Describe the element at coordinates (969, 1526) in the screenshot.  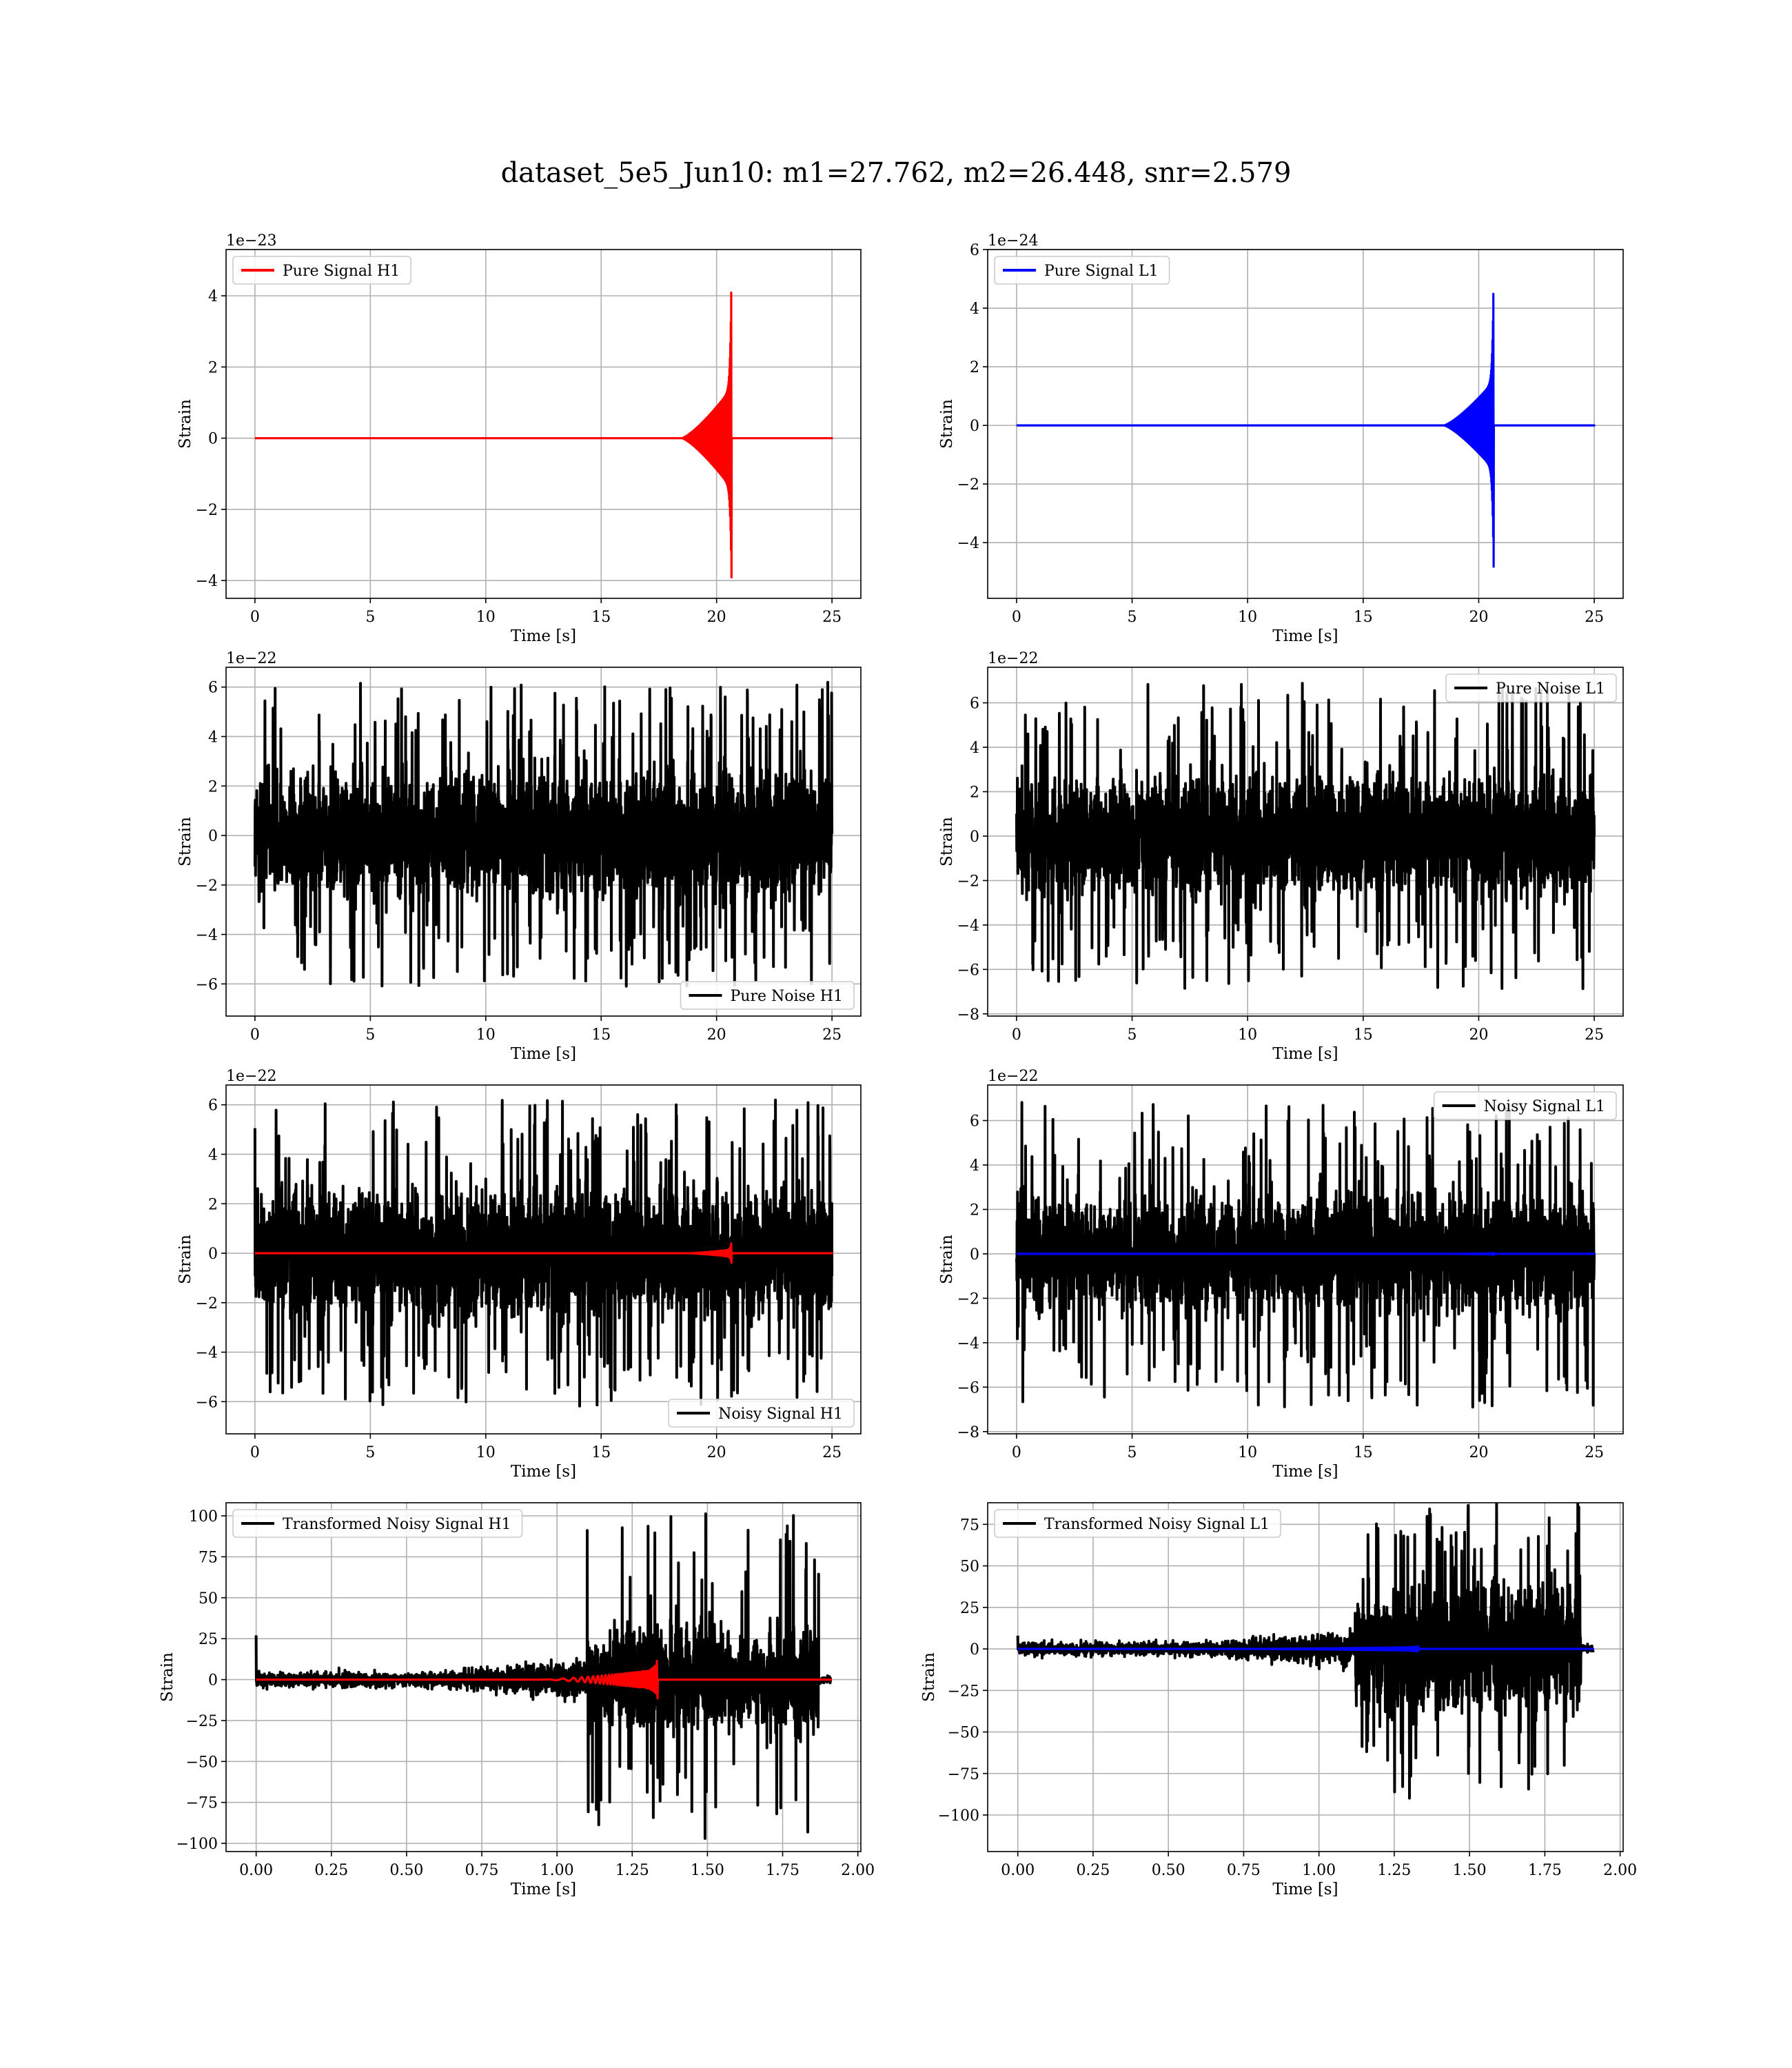
I see `y-tick-label: 75` at that location.